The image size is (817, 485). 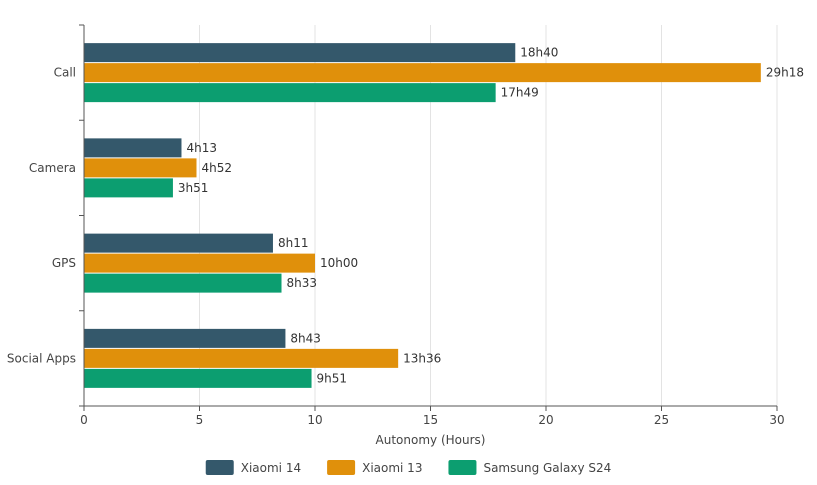 I want to click on data-label: 3h51, so click(x=193, y=188).